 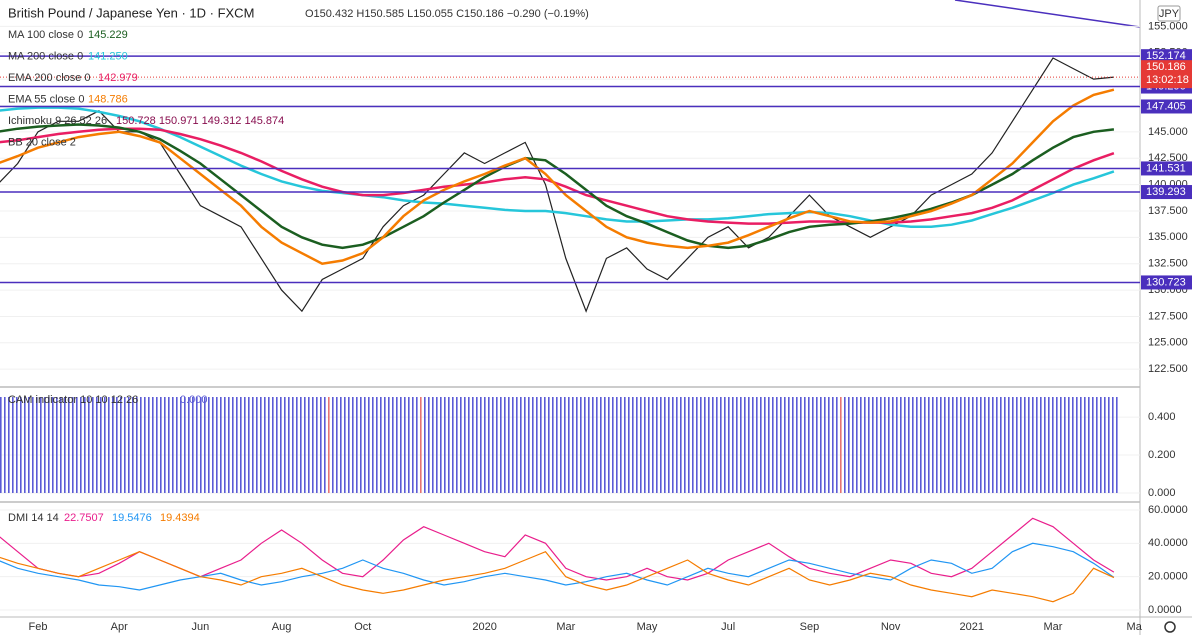 What do you see at coordinates (557, 566) in the screenshot?
I see `series-line` at bounding box center [557, 566].